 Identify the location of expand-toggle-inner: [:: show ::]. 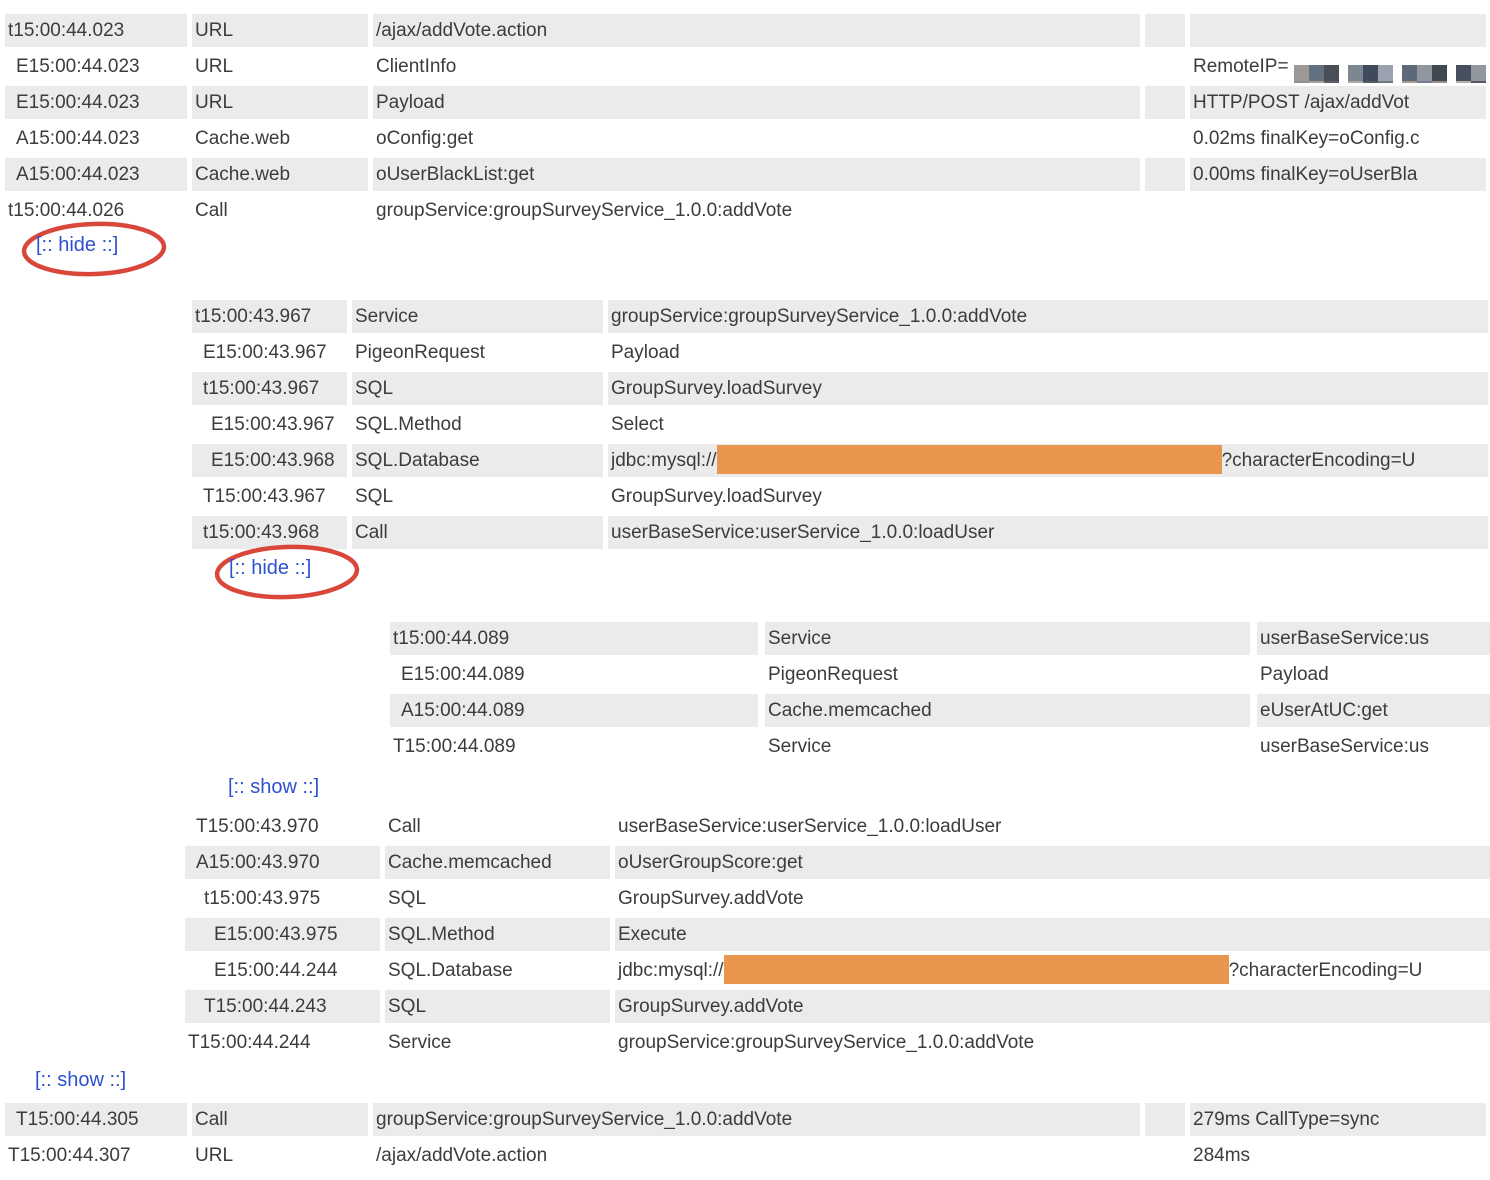
(287, 790).